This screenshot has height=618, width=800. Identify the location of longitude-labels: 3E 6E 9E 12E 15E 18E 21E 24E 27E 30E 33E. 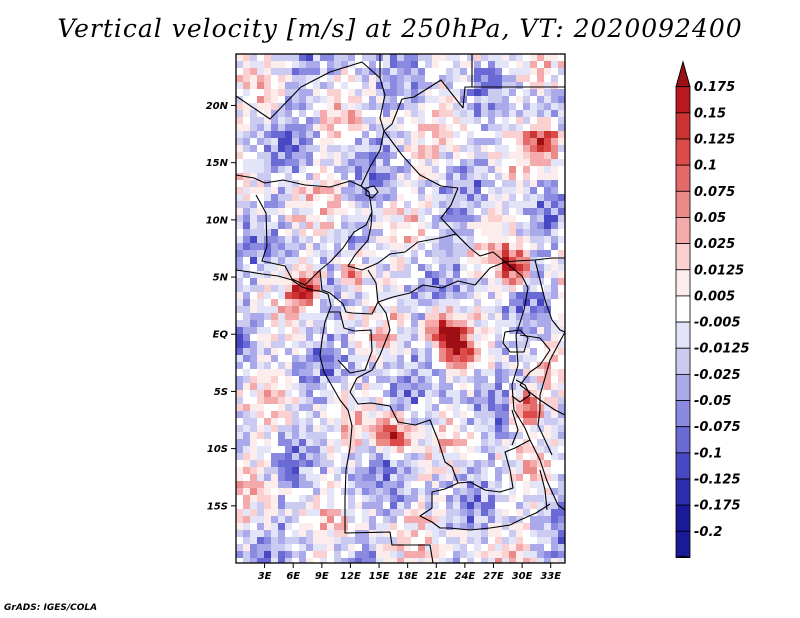
(409, 572).